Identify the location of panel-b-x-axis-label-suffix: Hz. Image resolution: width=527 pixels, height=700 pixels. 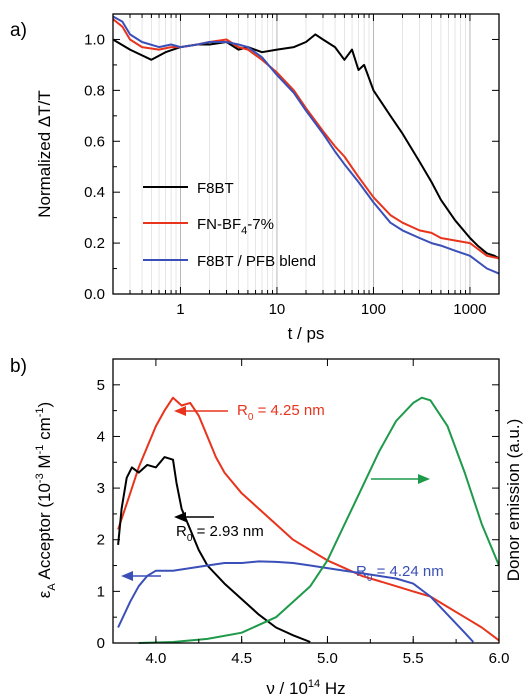
(333, 688).